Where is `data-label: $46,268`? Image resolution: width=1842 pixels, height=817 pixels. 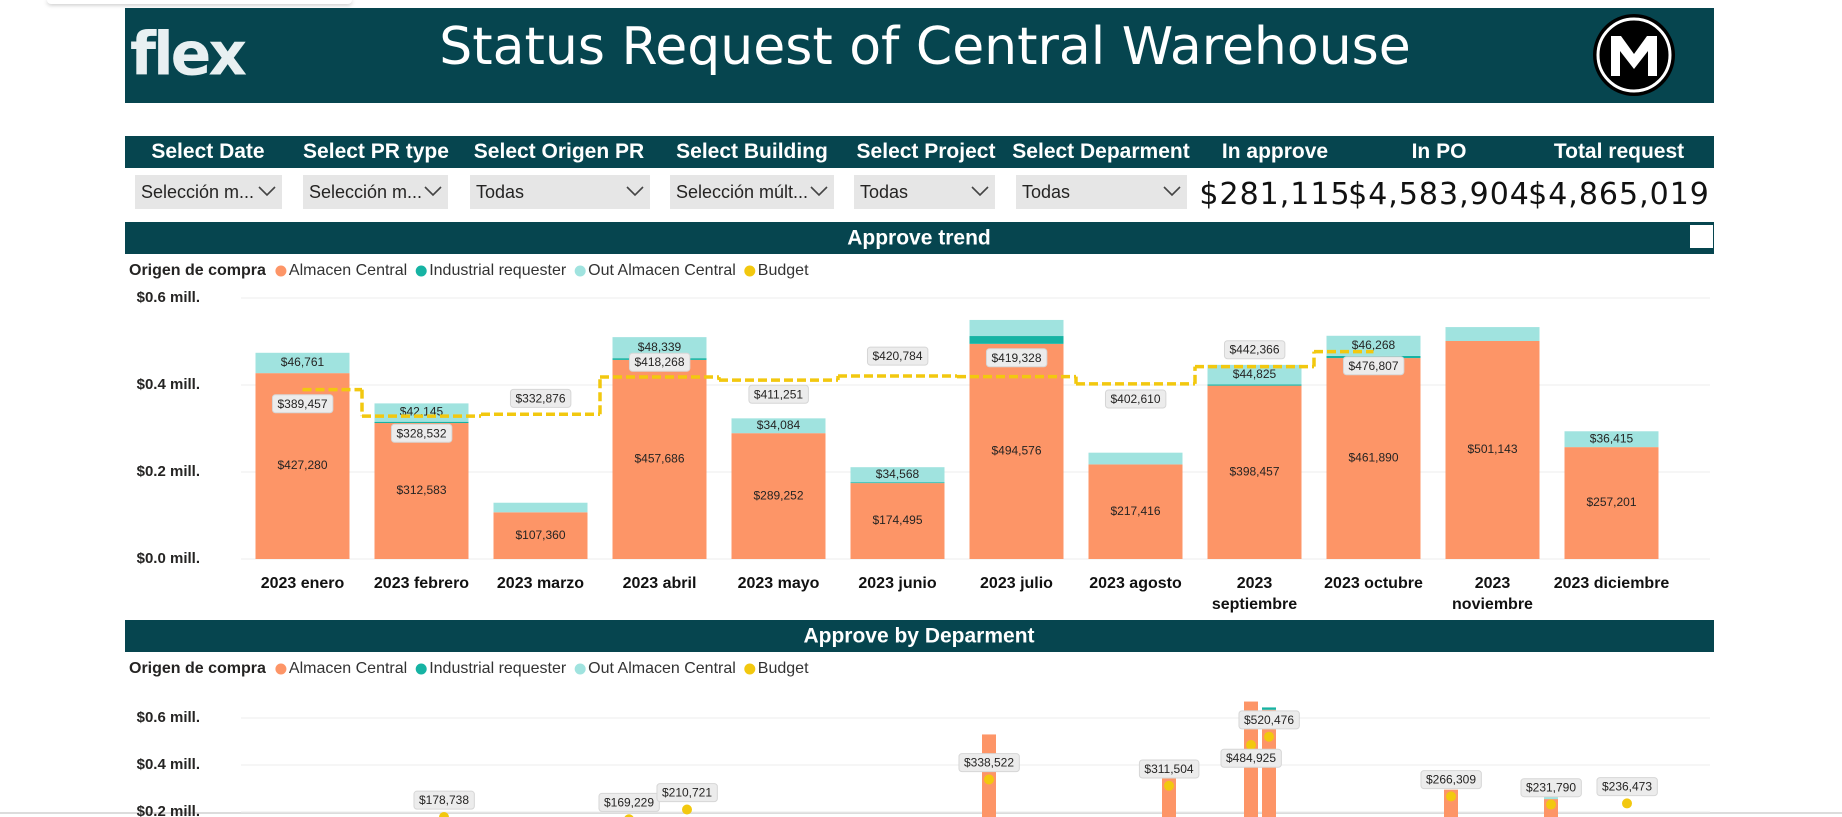
data-label: $46,268 is located at coordinates (1374, 345).